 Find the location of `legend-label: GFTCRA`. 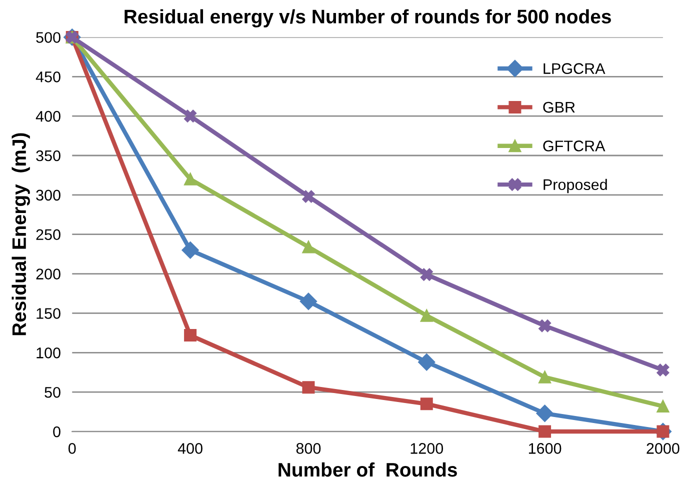

legend-label: GFTCRA is located at coordinates (574, 146).